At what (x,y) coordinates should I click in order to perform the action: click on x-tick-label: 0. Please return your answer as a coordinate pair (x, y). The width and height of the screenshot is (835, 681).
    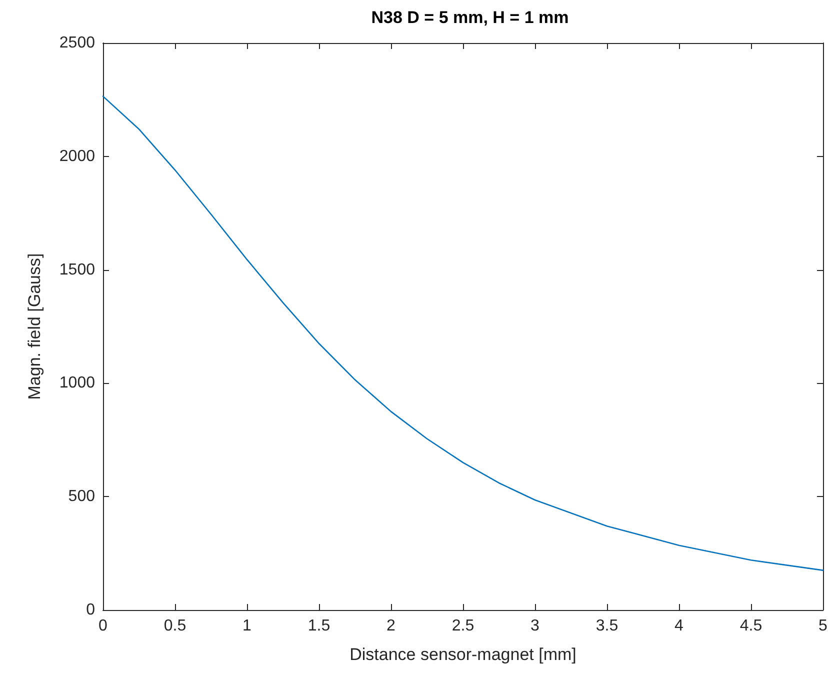
    Looking at the image, I should click on (103, 626).